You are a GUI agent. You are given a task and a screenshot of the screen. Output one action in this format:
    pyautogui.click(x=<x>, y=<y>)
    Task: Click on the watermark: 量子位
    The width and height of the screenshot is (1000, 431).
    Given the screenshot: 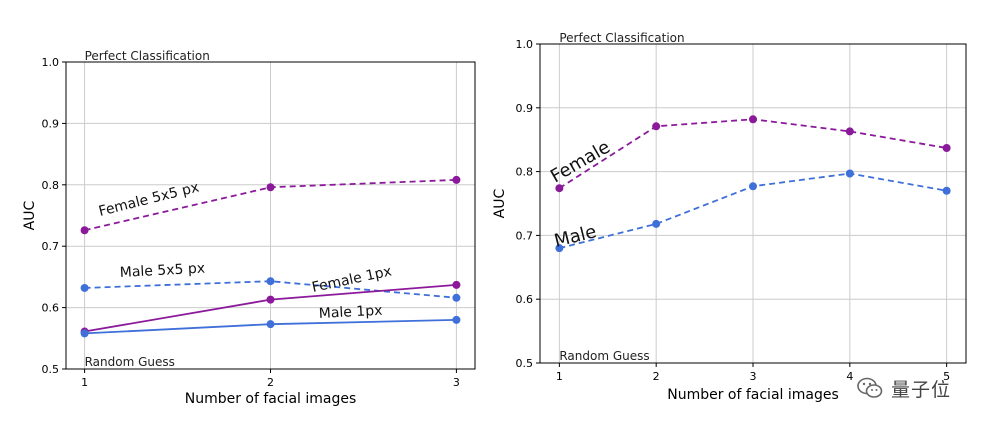 What is the action you would take?
    pyautogui.click(x=903, y=388)
    